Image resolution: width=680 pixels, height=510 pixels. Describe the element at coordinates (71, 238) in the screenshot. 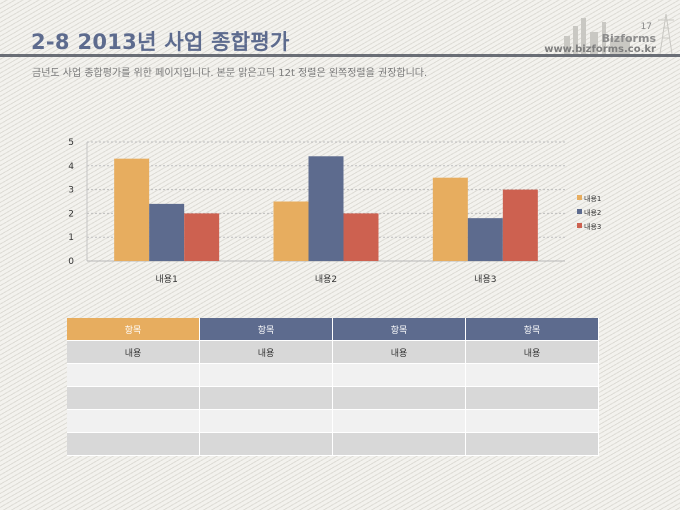

I see `y-tick-label: 1` at that location.